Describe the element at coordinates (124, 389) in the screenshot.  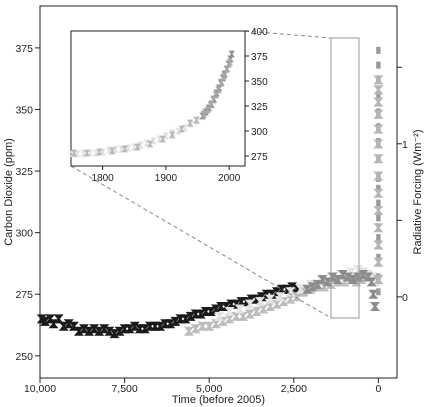
I see `x-tick-label: 7,500` at that location.